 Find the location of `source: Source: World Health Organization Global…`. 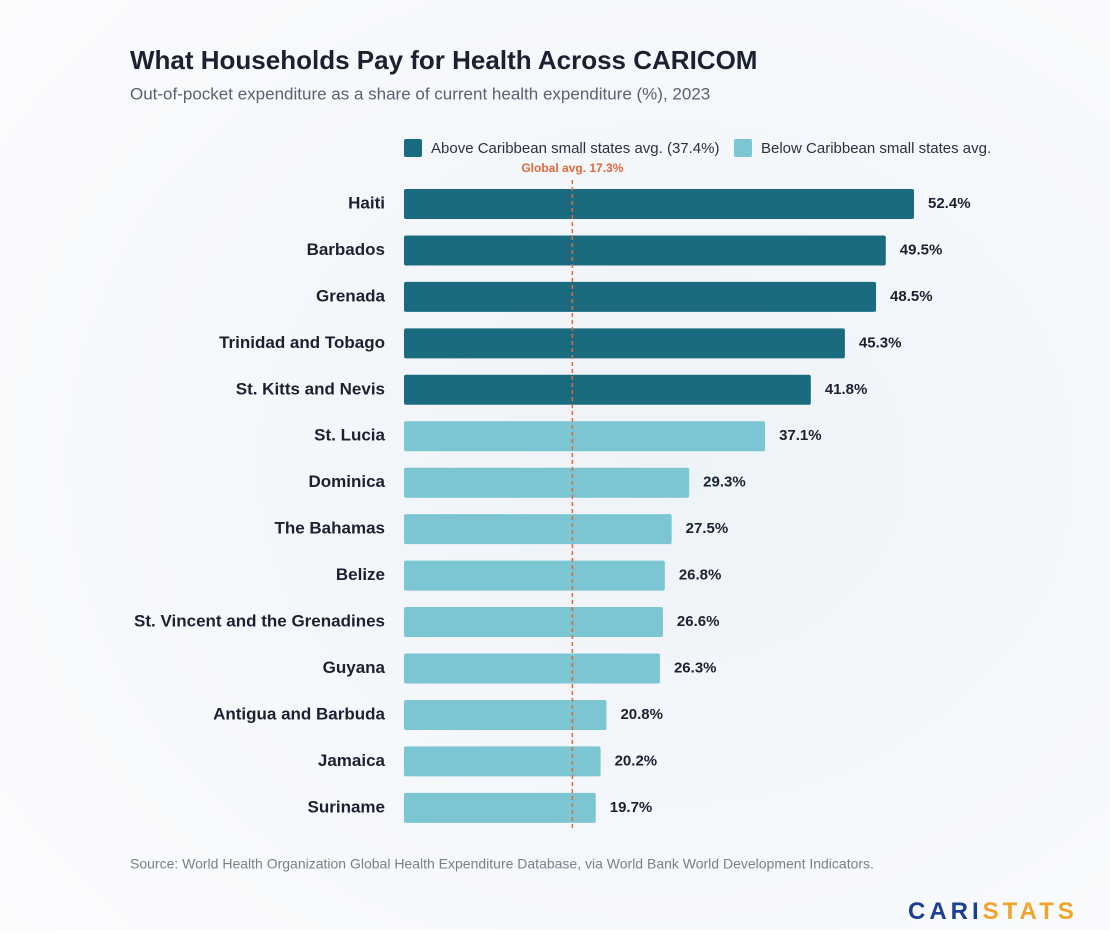

source: Source: World Health Organization Global… is located at coordinates (502, 864).